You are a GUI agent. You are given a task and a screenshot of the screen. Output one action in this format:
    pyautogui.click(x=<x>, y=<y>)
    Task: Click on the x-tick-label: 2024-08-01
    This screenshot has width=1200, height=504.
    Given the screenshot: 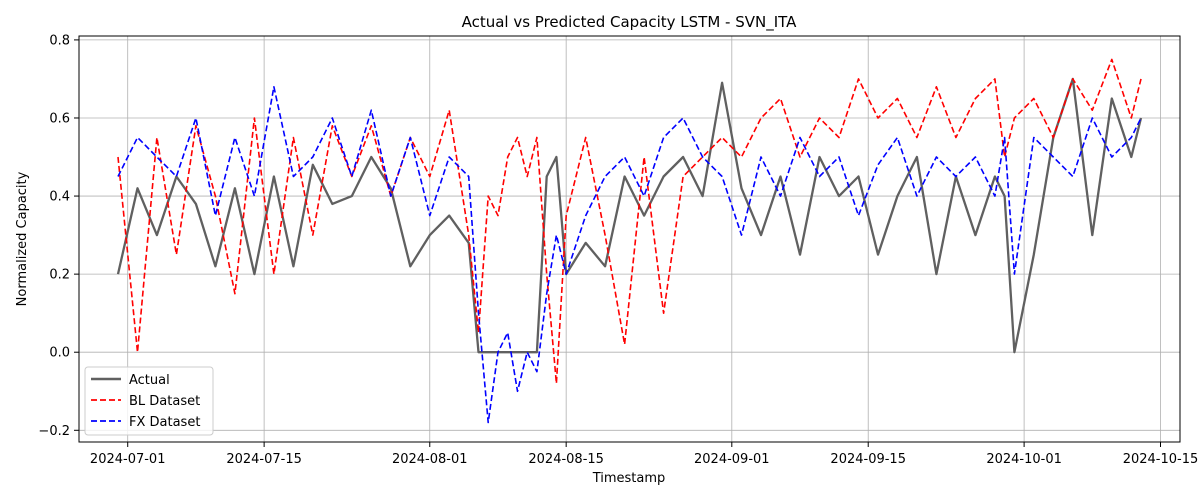 What is the action you would take?
    pyautogui.click(x=430, y=459)
    